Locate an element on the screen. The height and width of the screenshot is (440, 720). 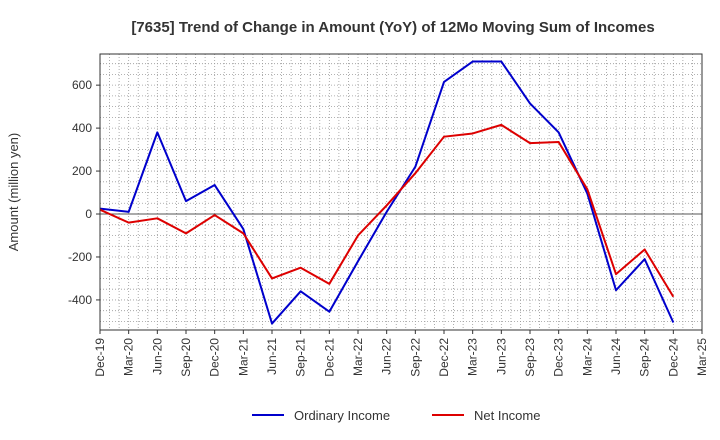
y-tick-label: -400 is located at coordinates (80, 300).